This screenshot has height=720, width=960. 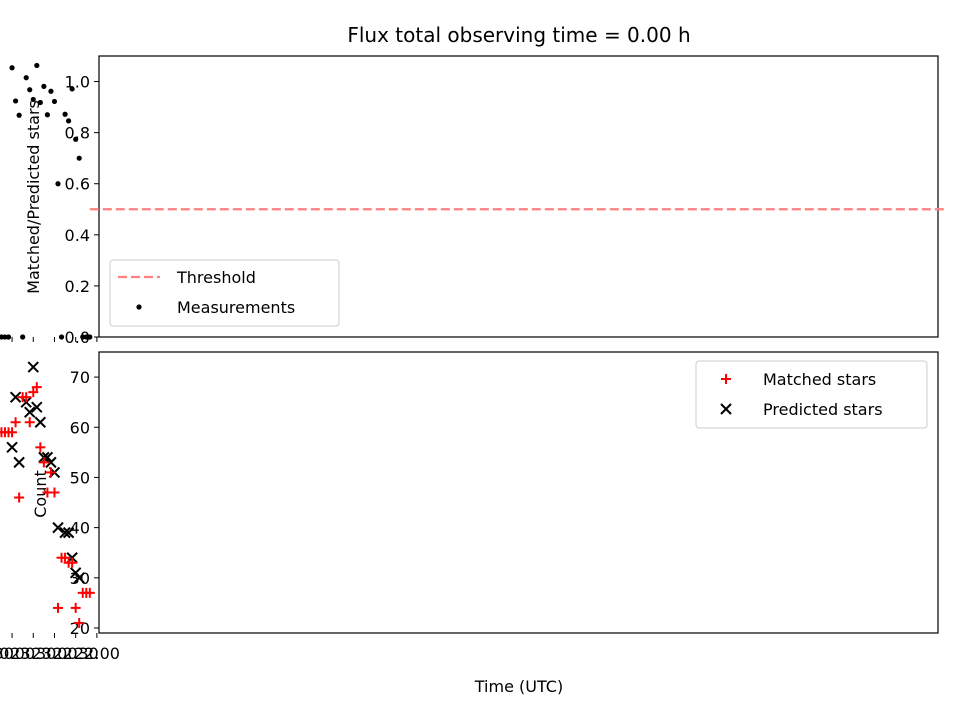 I want to click on x-tick-label: 22:00, so click(x=97, y=653).